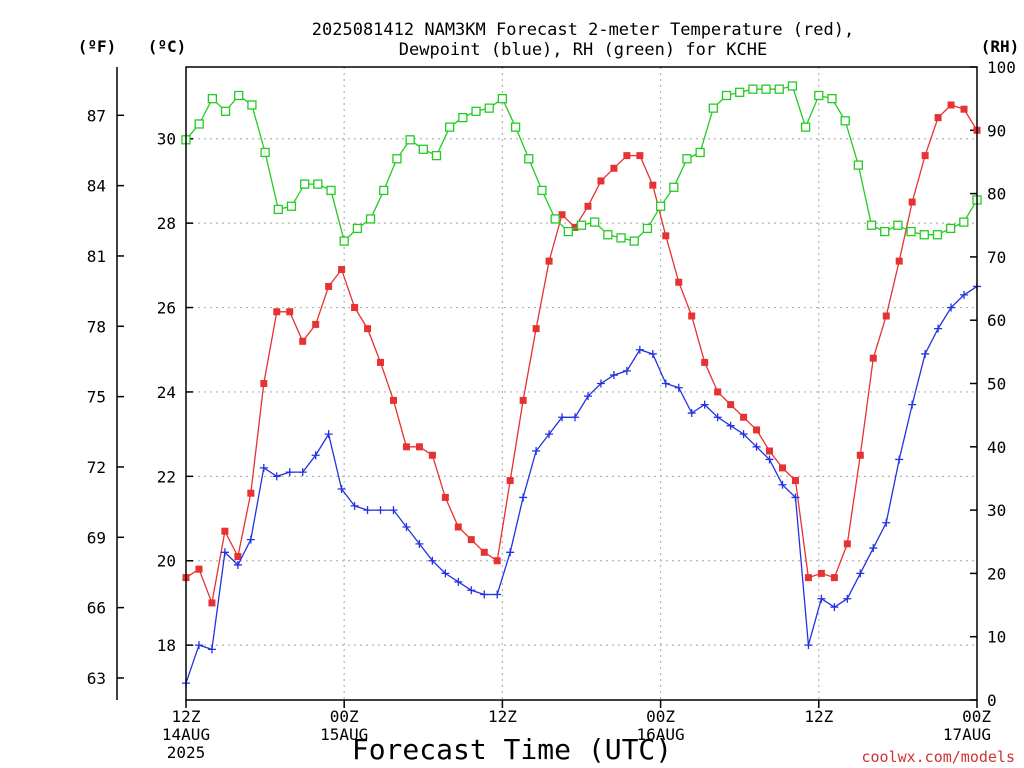  I want to click on x-tick-label: 17AUG, so click(967, 734).